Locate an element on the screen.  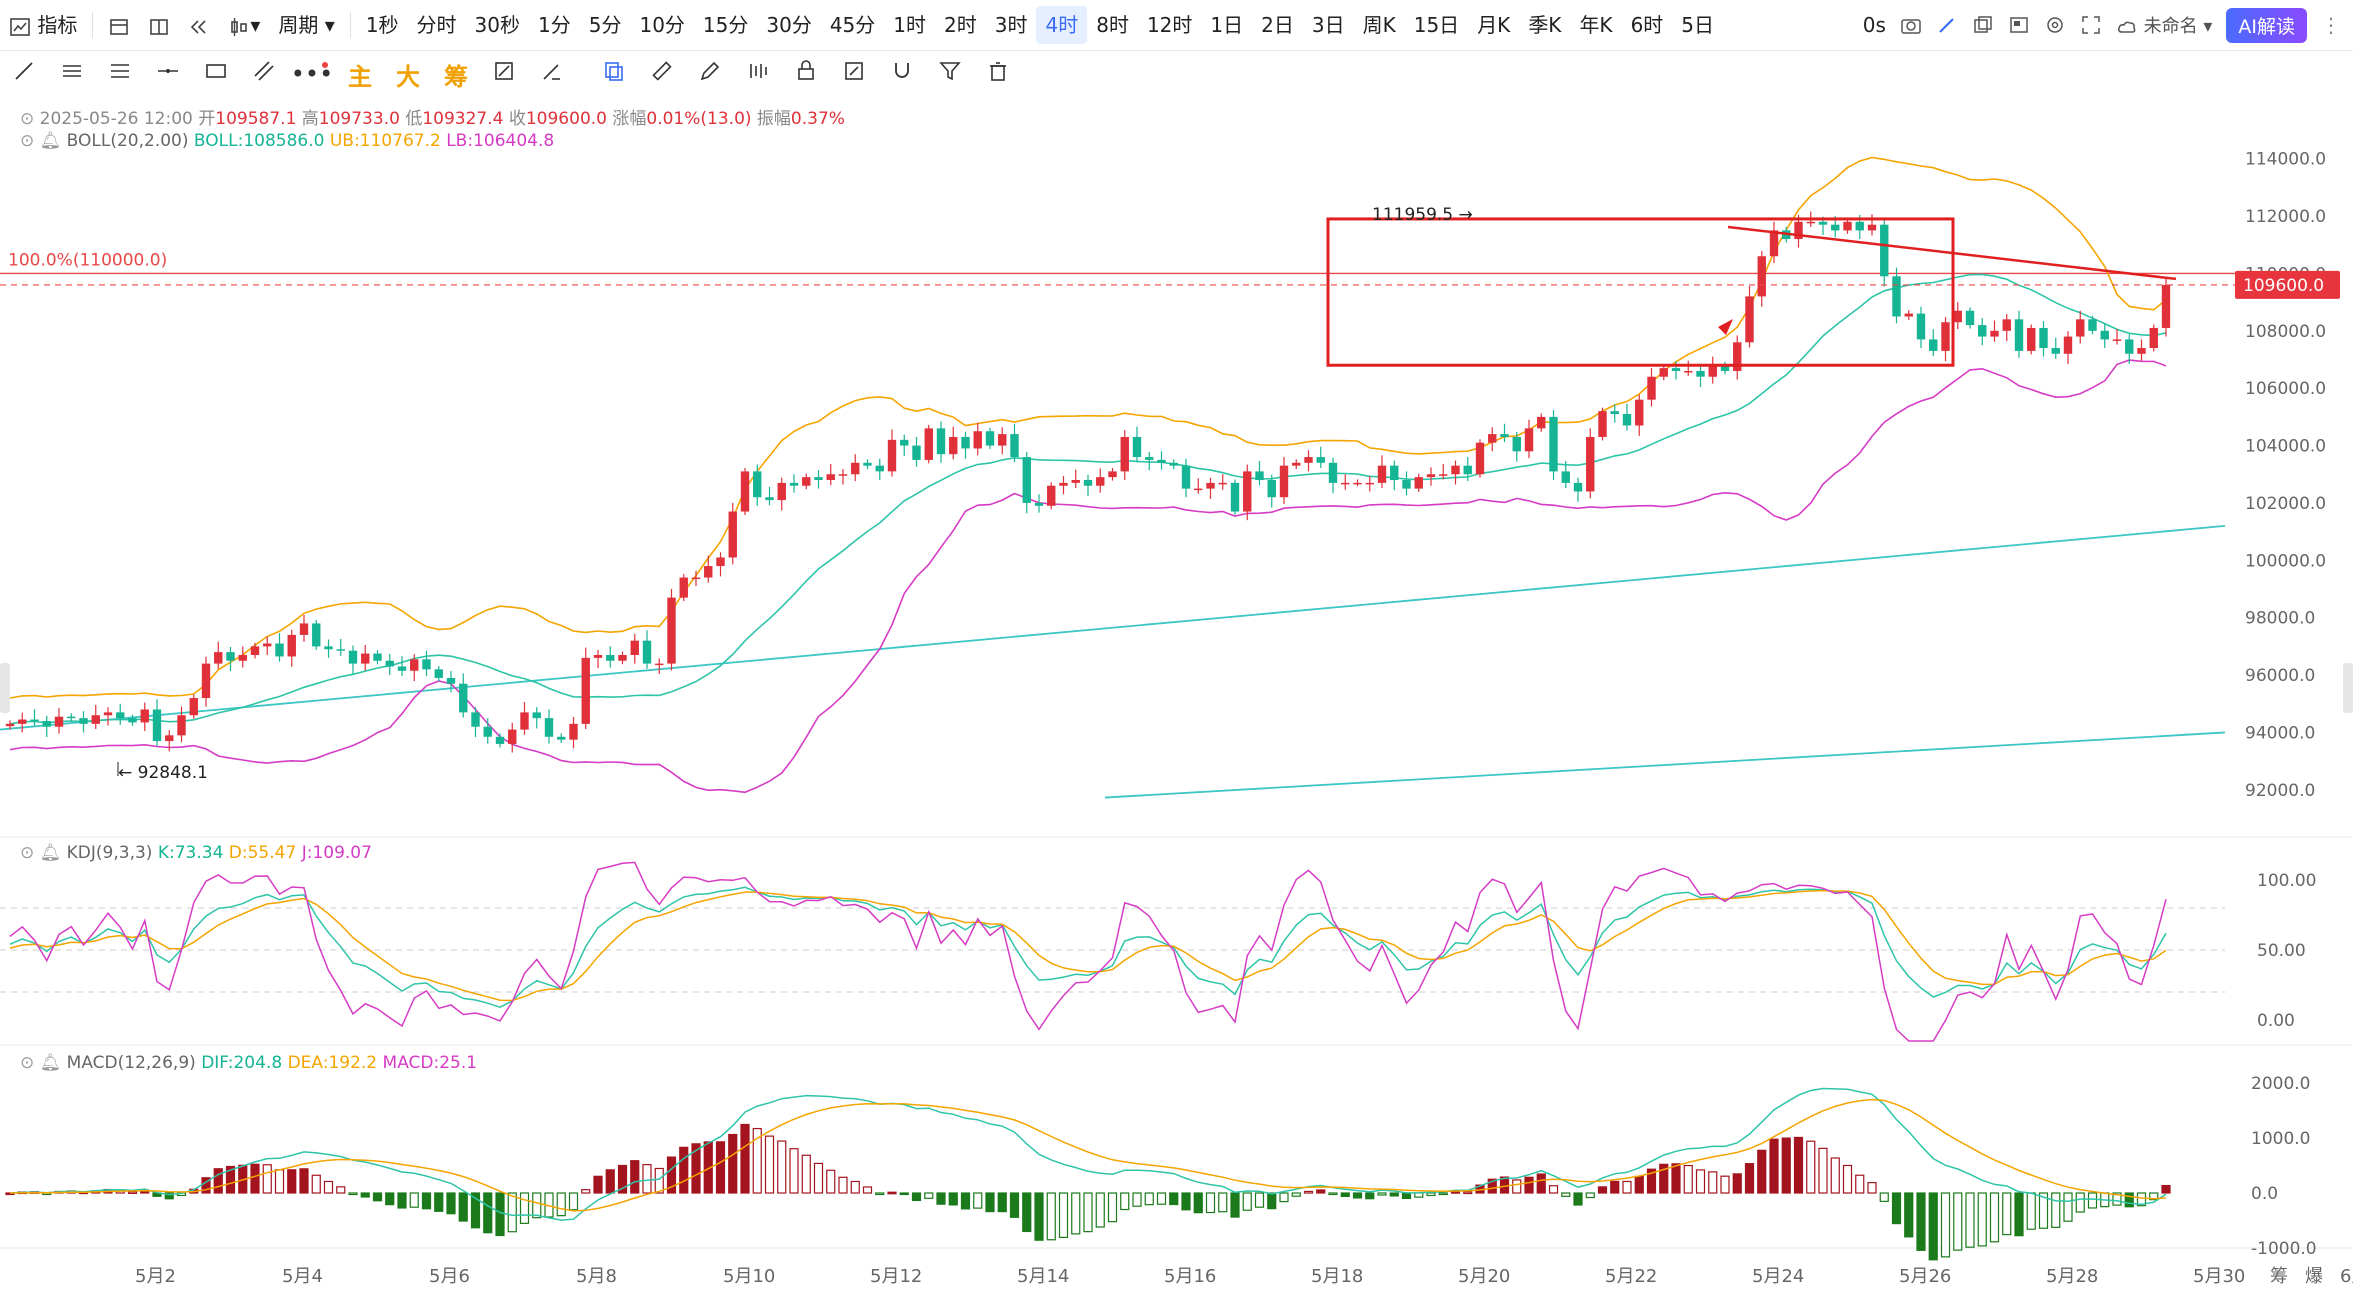
big-order-chip: 大 is located at coordinates (408, 76).